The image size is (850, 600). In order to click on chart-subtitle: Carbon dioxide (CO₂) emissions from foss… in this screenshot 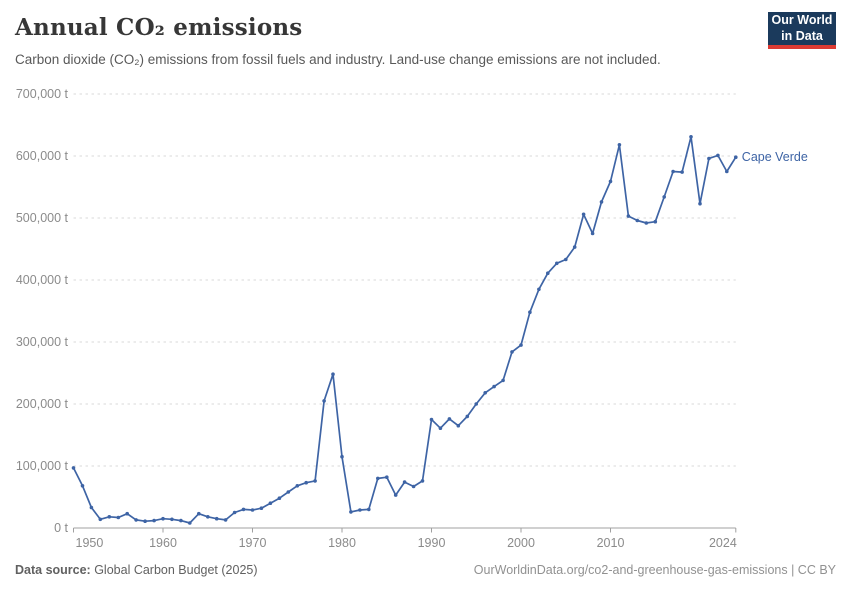, I will do `click(338, 59)`.